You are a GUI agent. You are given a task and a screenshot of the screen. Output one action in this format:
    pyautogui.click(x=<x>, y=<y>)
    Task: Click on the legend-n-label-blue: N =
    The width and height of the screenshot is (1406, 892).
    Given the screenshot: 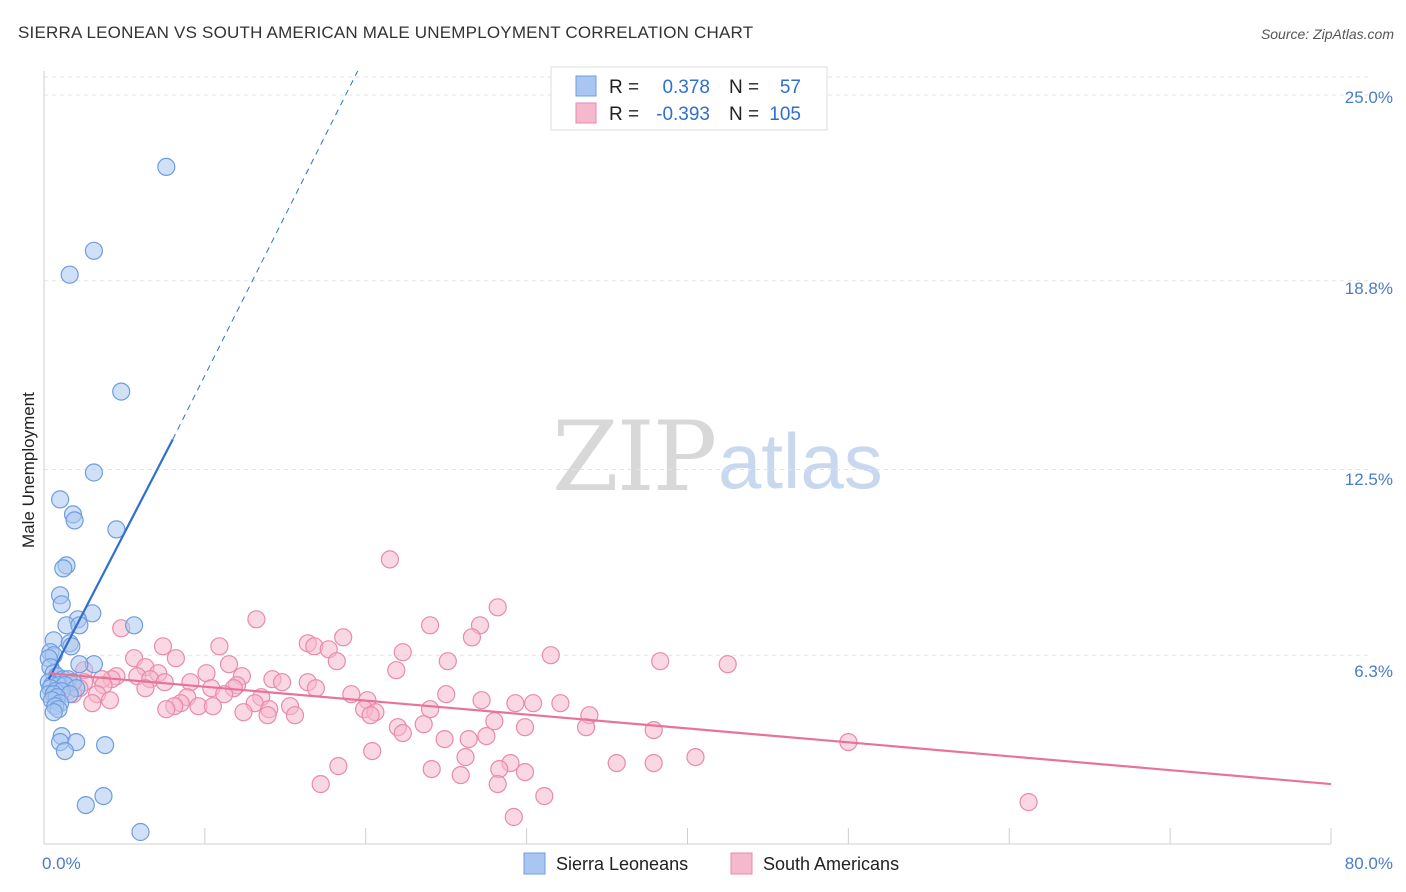 What is the action you would take?
    pyautogui.click(x=744, y=87)
    